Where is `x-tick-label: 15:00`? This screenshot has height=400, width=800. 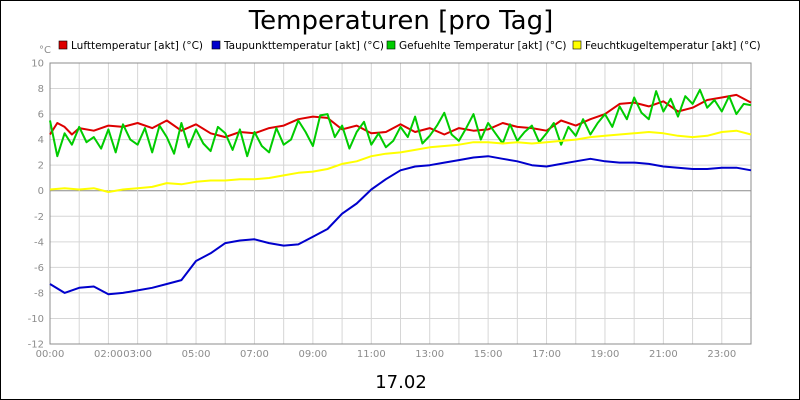
x-tick-label: 15:00 is located at coordinates (488, 354).